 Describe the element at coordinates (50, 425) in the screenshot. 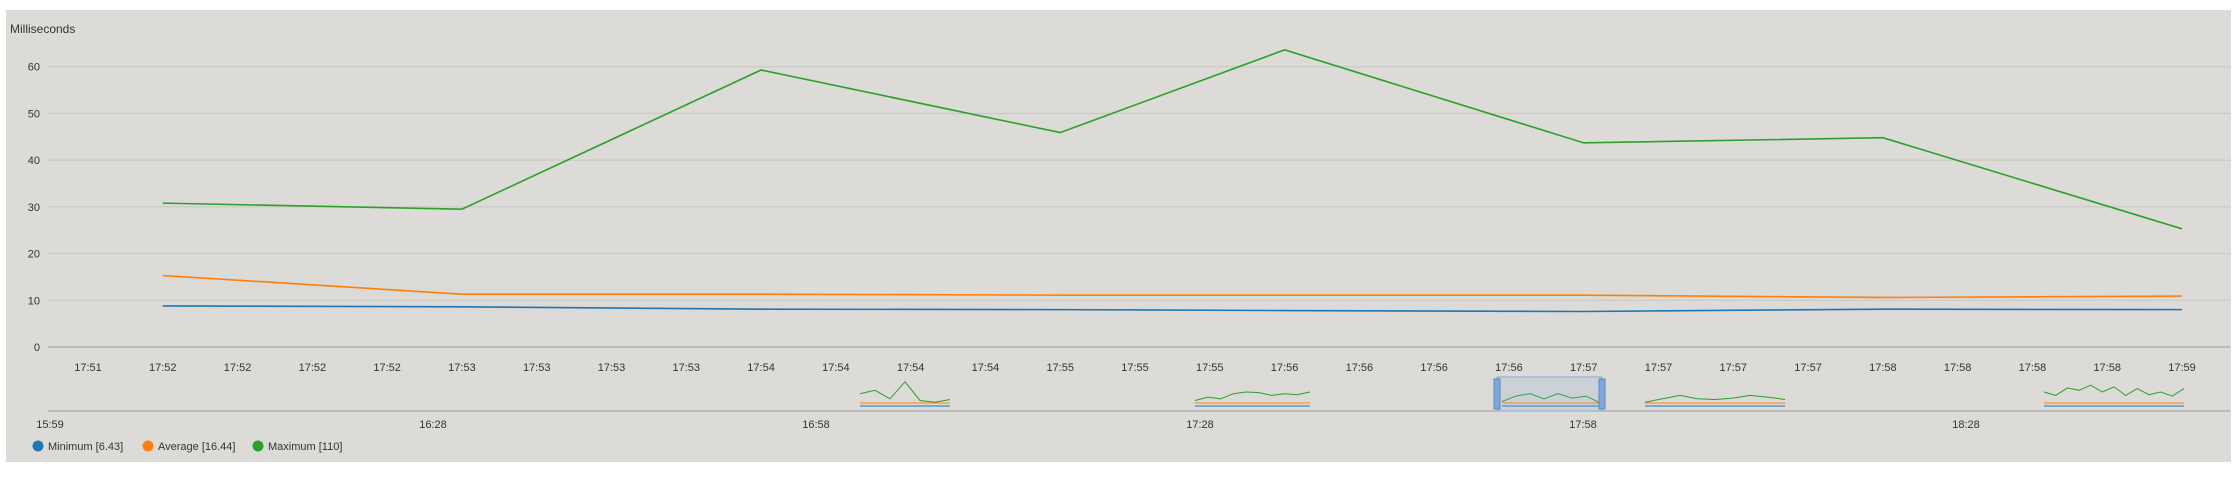

I see `navigator-tick-label: 15:59` at that location.